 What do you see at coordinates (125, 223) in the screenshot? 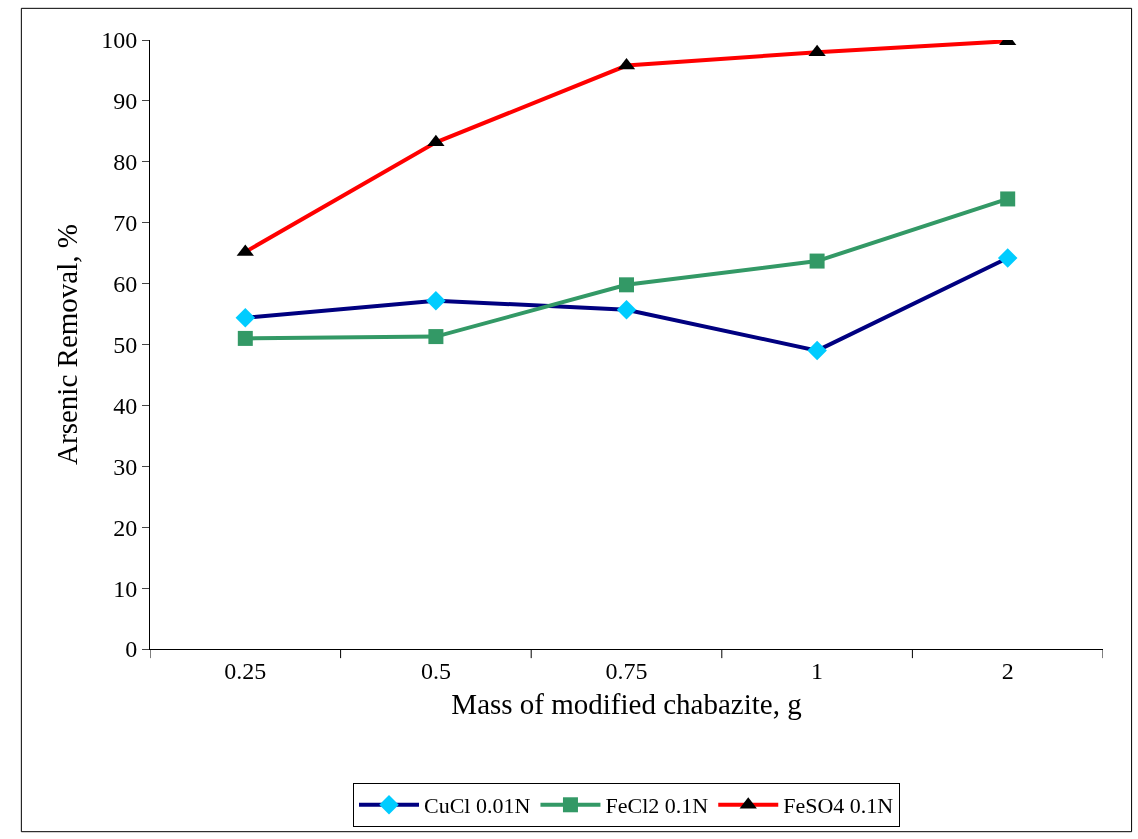
I see `y-tick-label: 70` at bounding box center [125, 223].